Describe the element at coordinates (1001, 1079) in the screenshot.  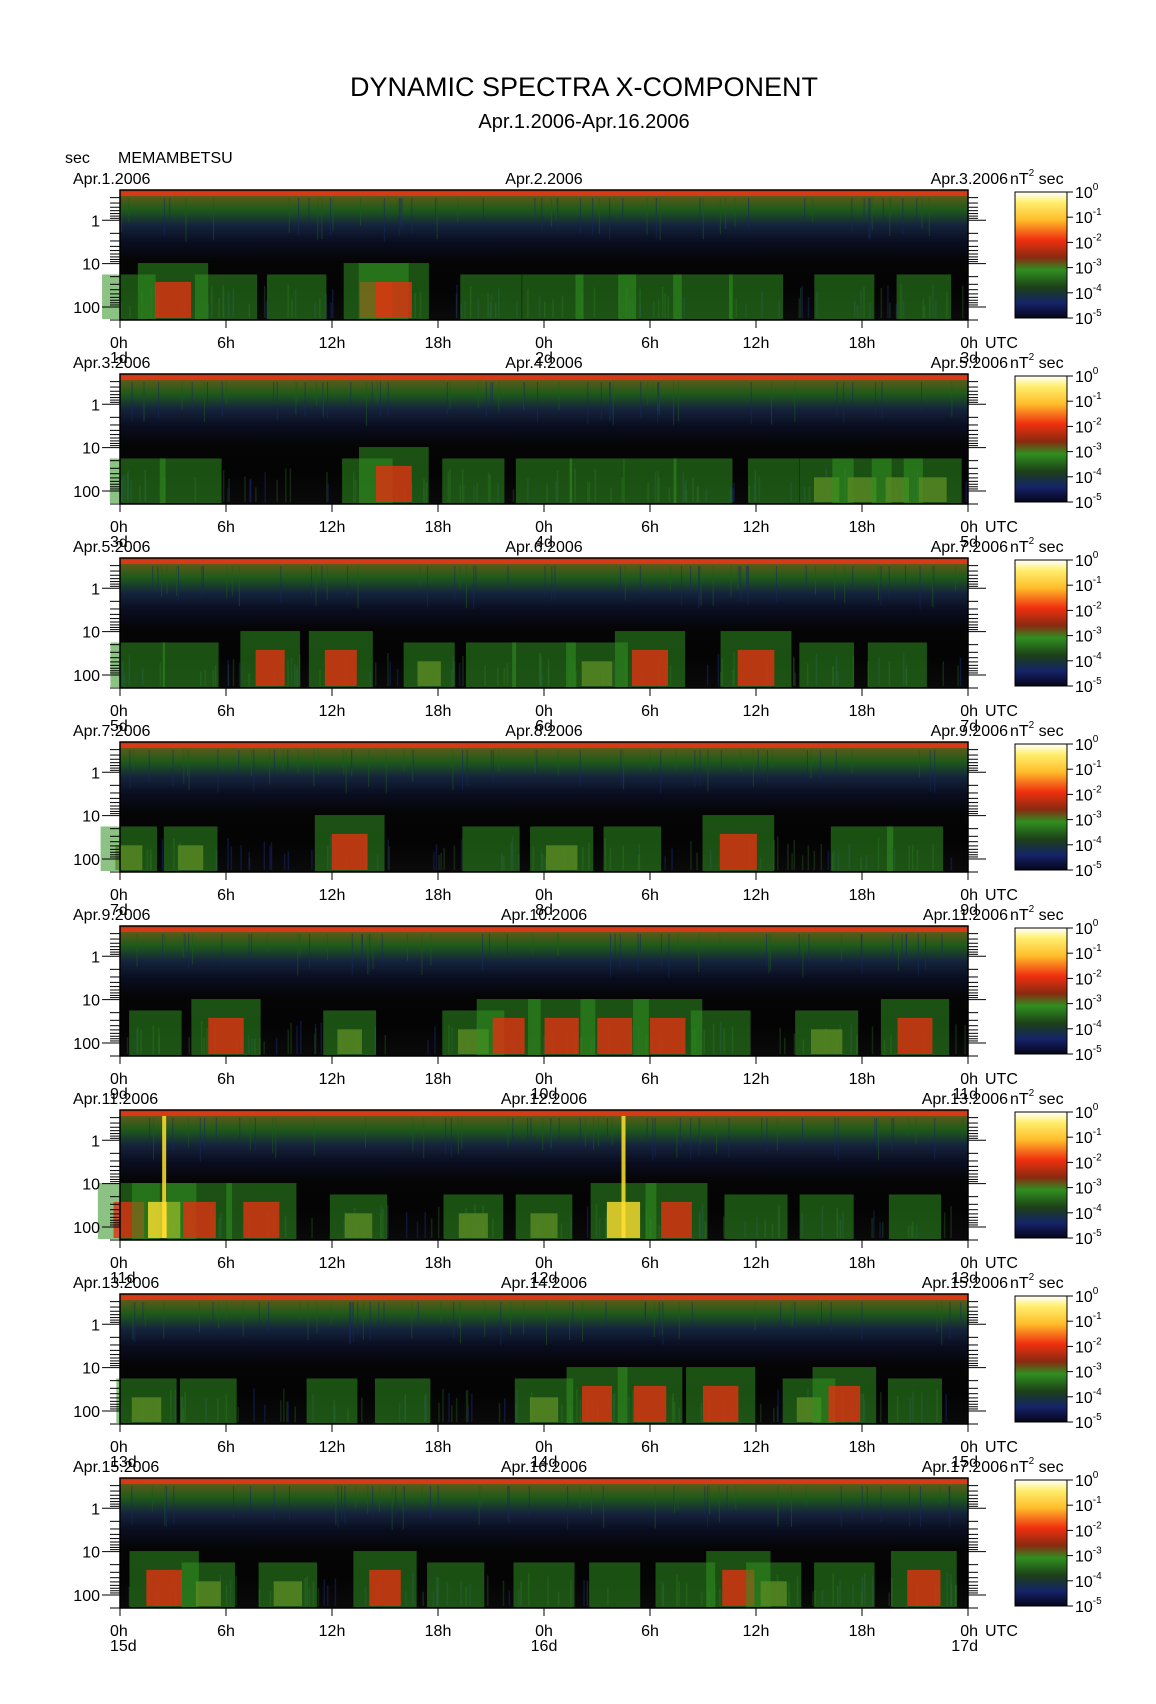
I see `x-axis-unit: UTC` at that location.